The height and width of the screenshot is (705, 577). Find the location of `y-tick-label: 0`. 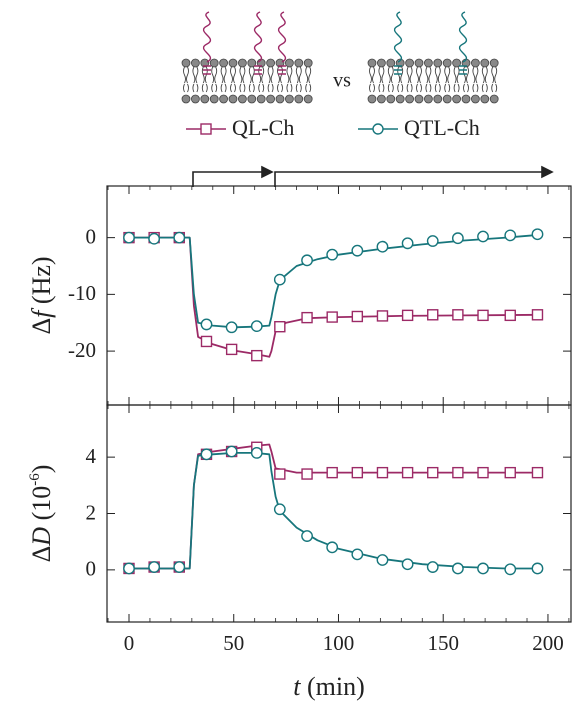

y-tick-label: 0 is located at coordinates (91, 569).